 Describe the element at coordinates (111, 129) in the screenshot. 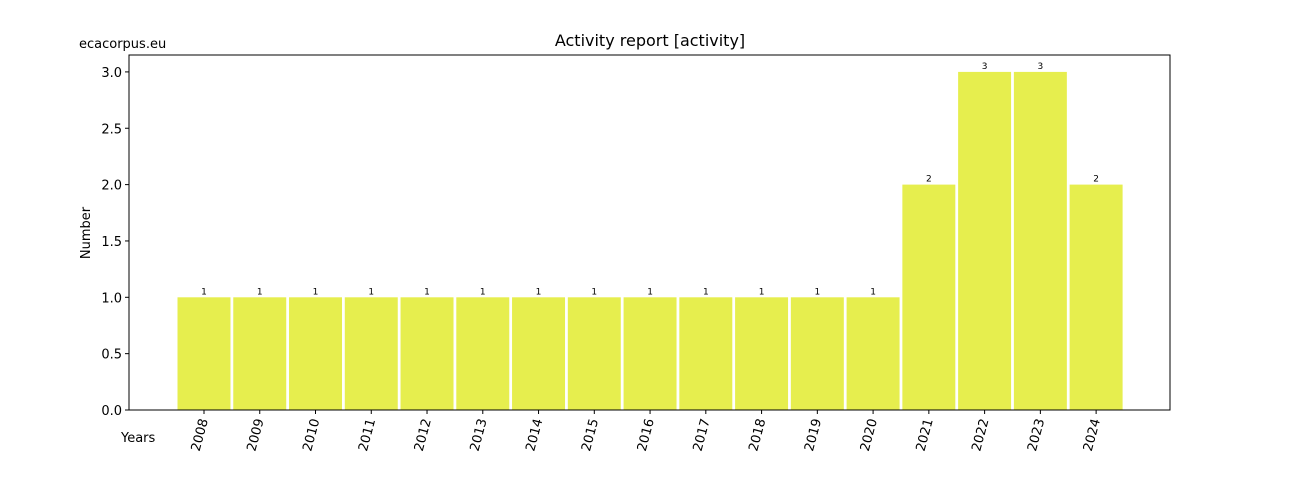

I see `y-tick-label: 2.5` at that location.